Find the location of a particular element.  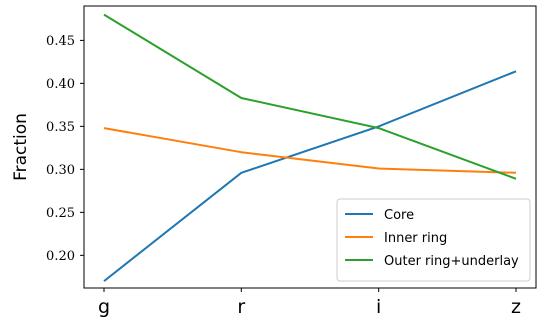

y-tick-label: 0.25 is located at coordinates (60, 213).